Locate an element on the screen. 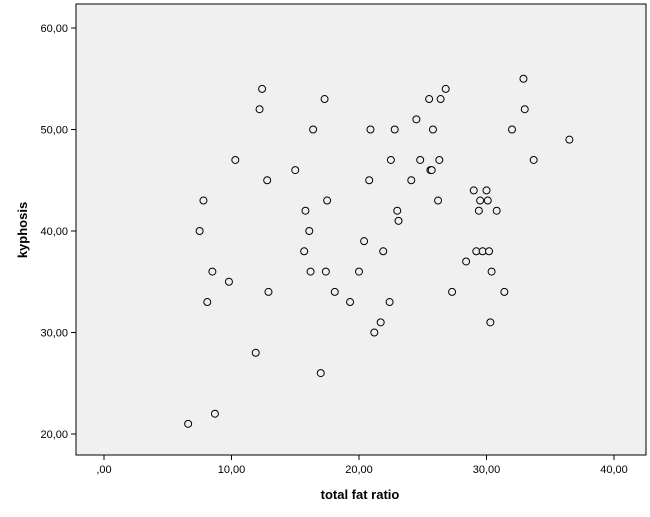 Image resolution: width=650 pixels, height=517 pixels. x-tick-label: 40,00 is located at coordinates (614, 470).